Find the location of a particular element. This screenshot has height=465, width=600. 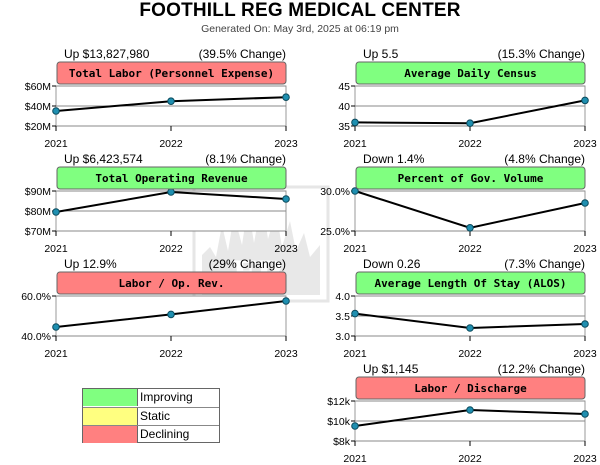

legend-label: Improving is located at coordinates (166, 397).